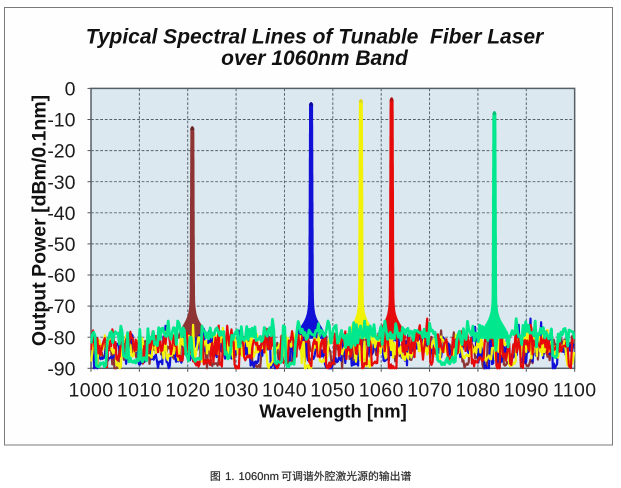 Image resolution: width=621 pixels, height=488 pixels. I want to click on svg-text: Wavelength [nm], so click(332, 411).